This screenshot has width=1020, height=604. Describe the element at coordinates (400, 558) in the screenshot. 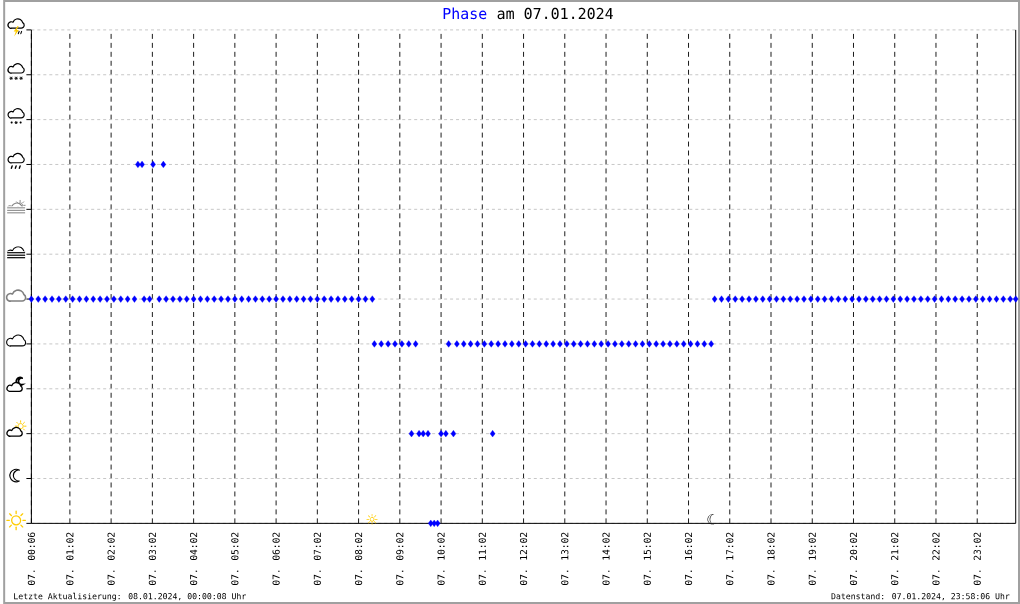

I see `x-tick-label: 07. 09:02` at that location.